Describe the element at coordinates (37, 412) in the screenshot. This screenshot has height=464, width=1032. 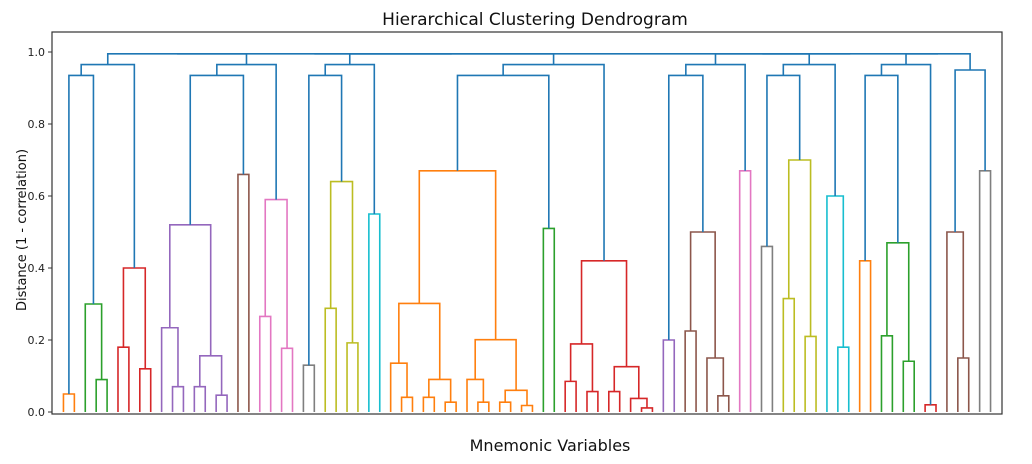
I see `y-tick-label: 0.0` at that location.